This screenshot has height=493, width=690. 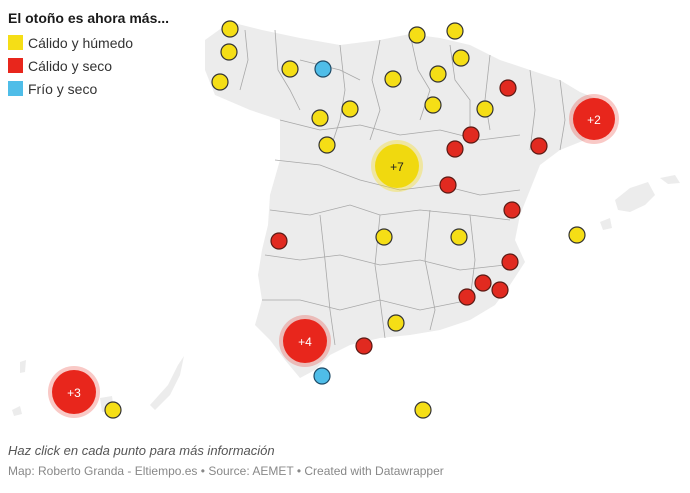 I want to click on cluster-canarias: +3, so click(x=74, y=392).